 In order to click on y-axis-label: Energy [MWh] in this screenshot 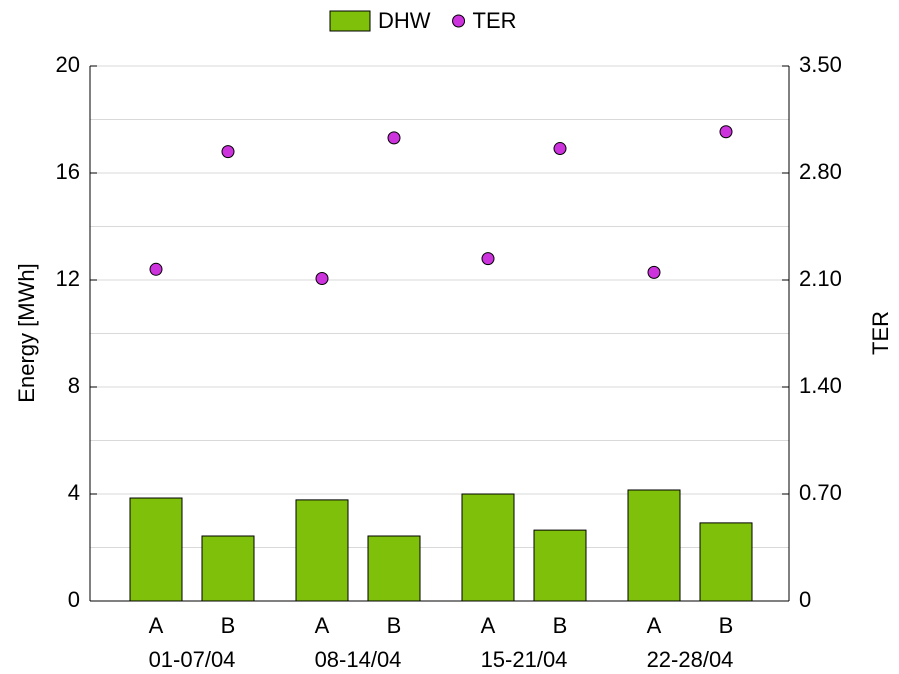, I will do `click(26, 332)`.